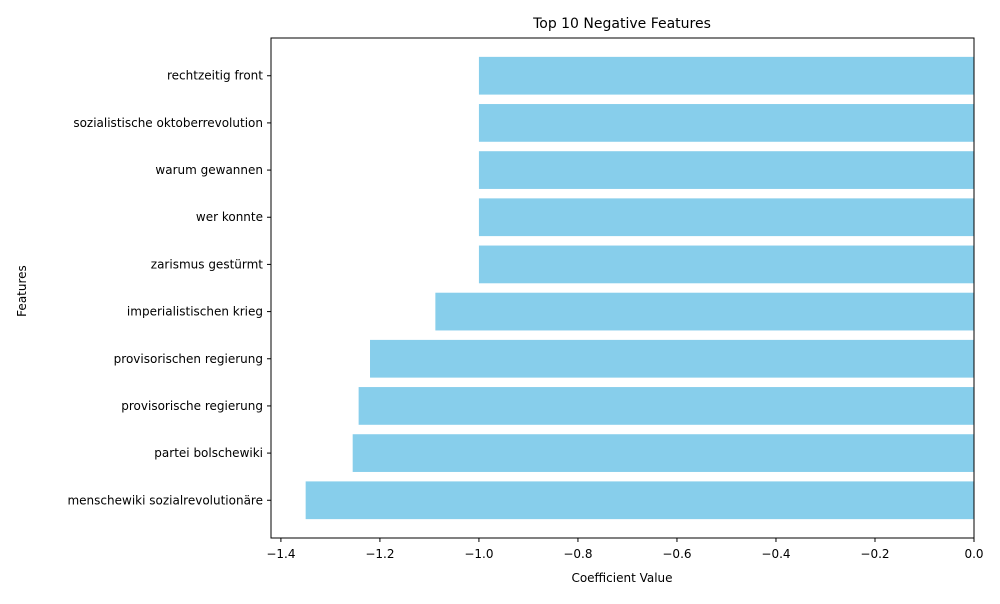 Image resolution: width=1000 pixels, height=604 pixels. Describe the element at coordinates (624, 549) in the screenshot. I see `x-axis-ticks: −1.4 −1.2 −1.0 −0.8 −0.6 −0.4 −0.2 0.0` at that location.